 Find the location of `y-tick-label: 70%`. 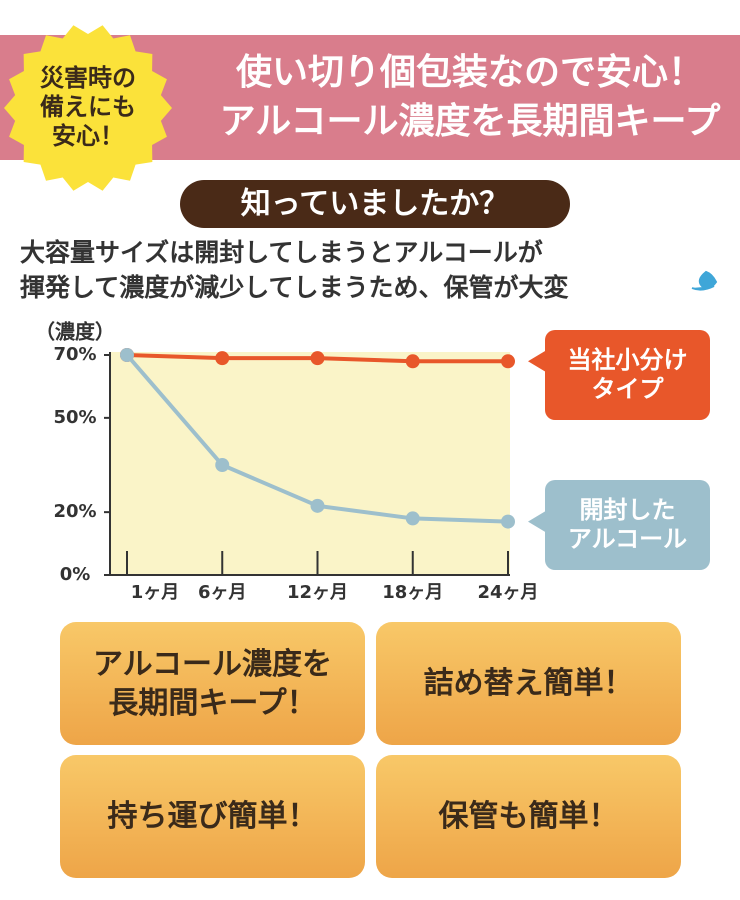

y-tick-label: 70% is located at coordinates (74, 354).